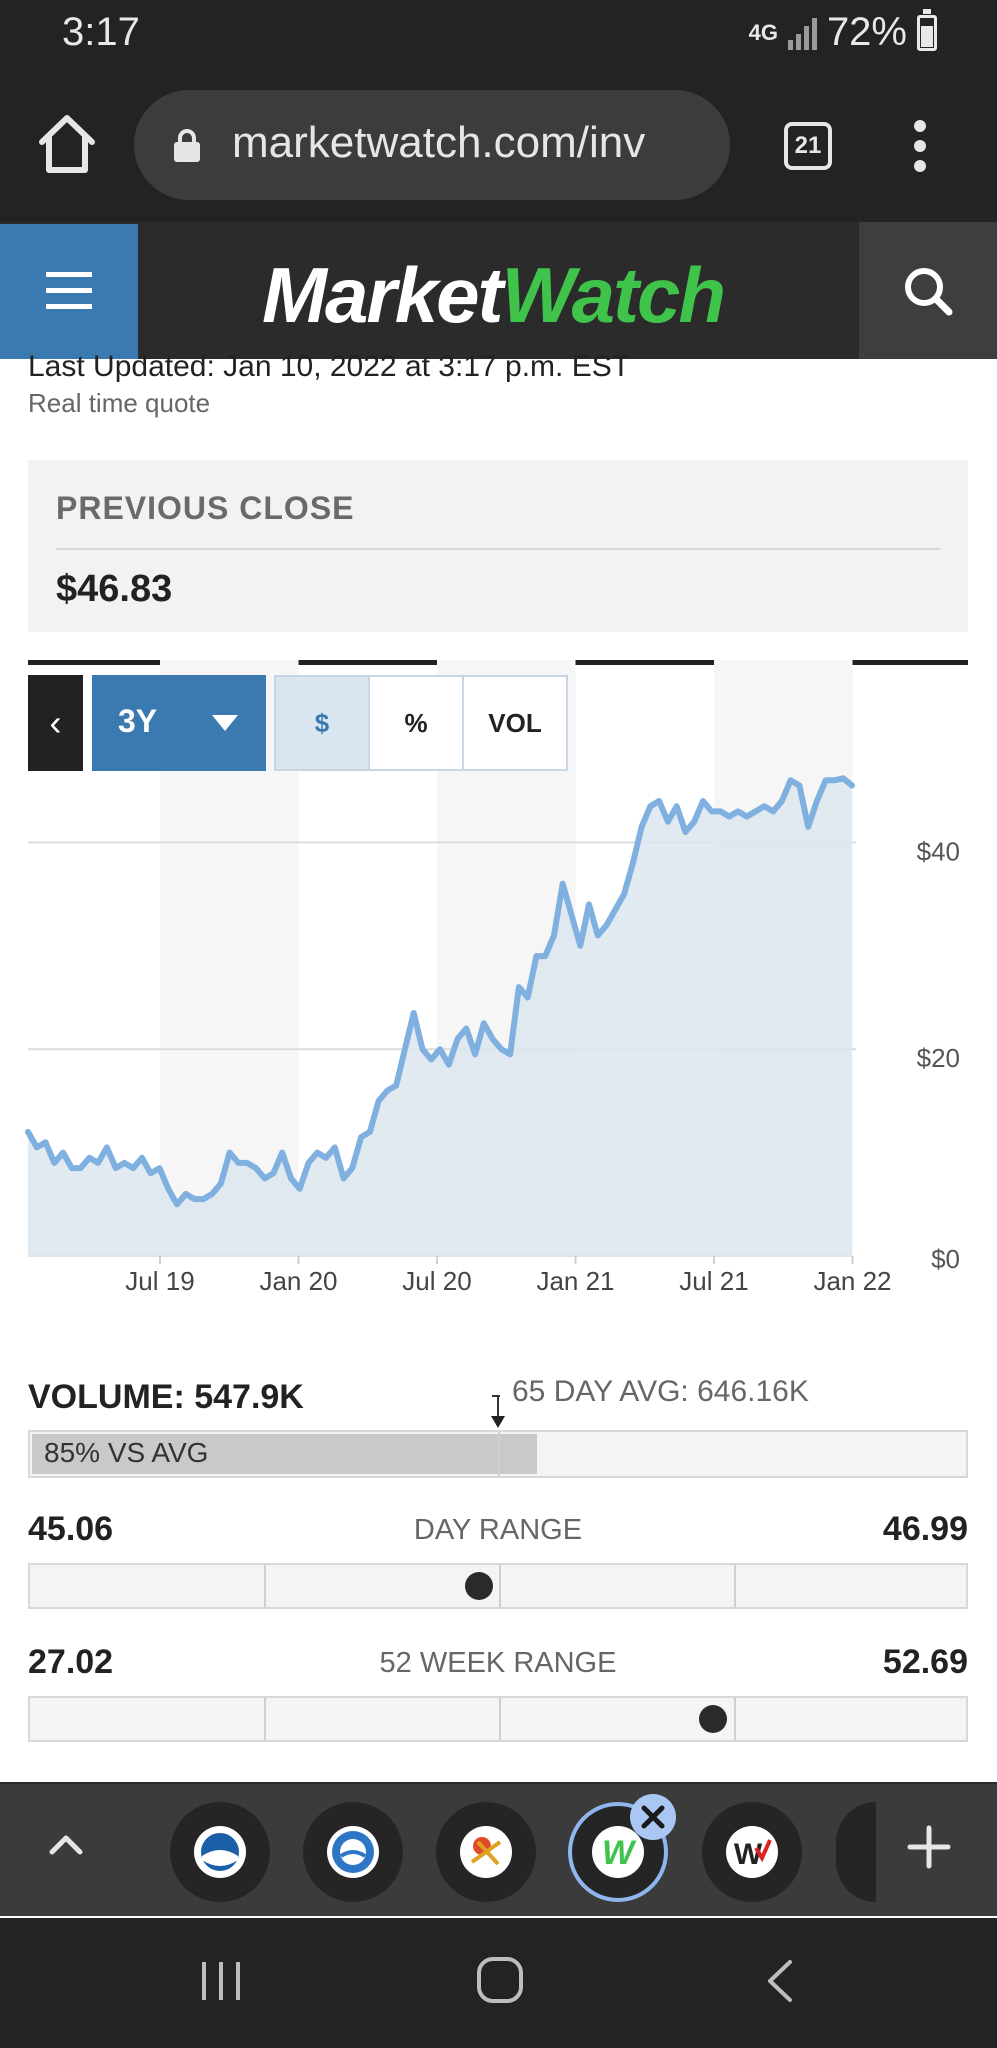 This screenshot has width=997, height=2048. I want to click on site-logo: MarketWatch, so click(494, 295).